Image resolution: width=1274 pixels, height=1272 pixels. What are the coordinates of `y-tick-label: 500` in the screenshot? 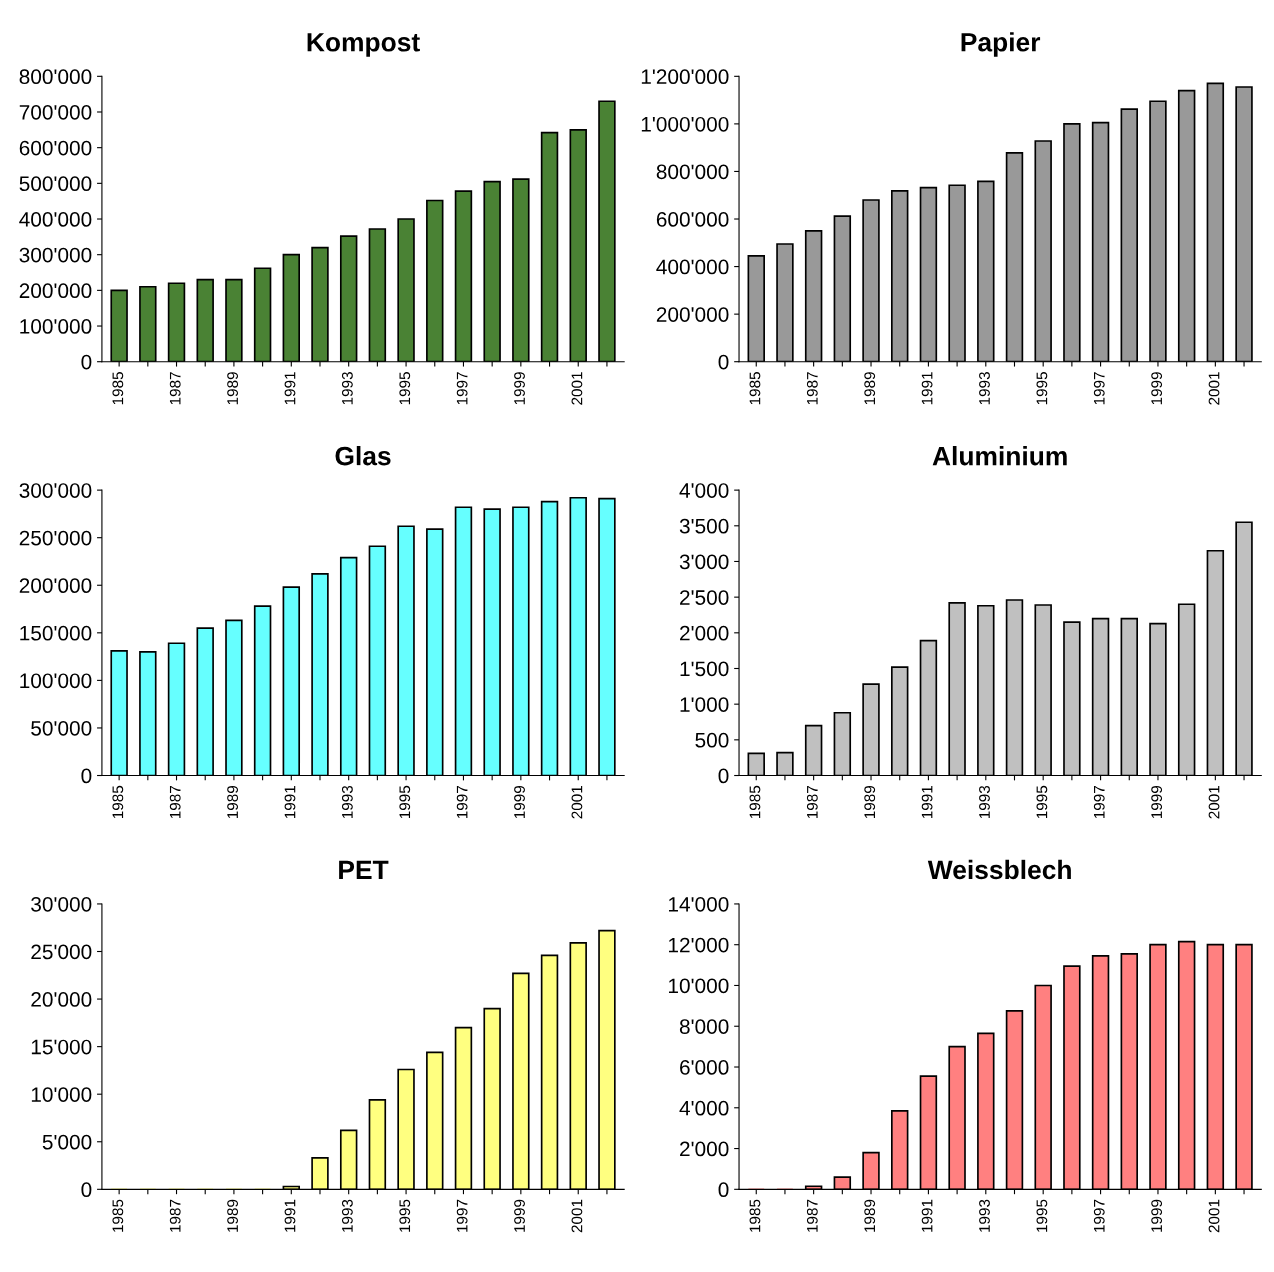 It's located at (712, 740).